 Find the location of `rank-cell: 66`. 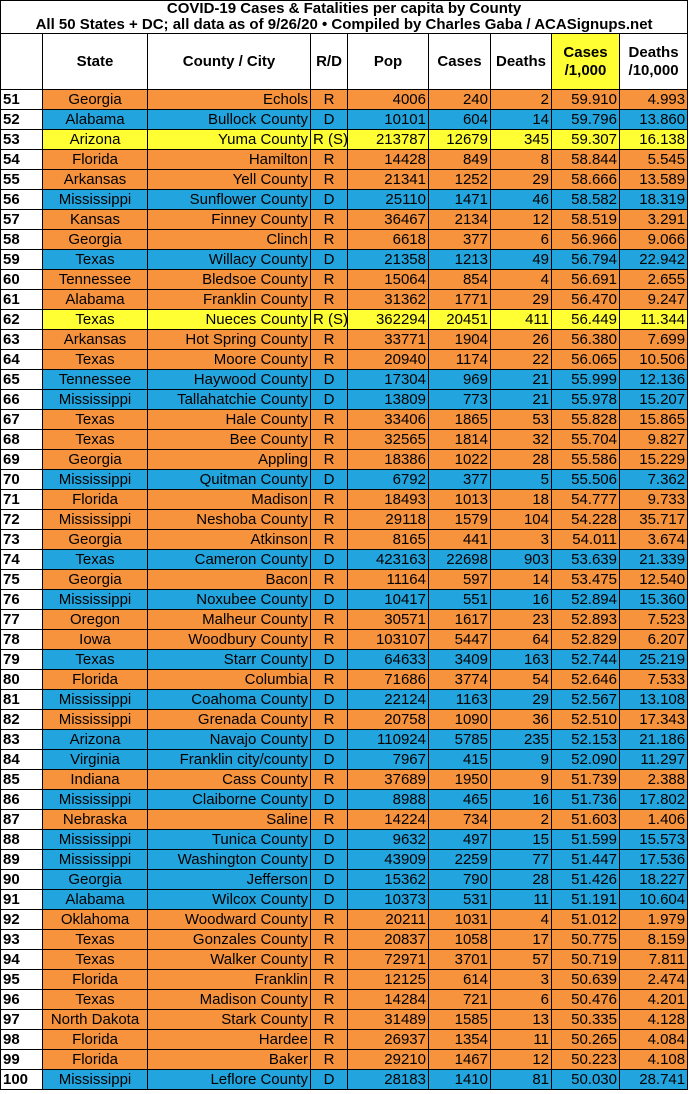

rank-cell: 66 is located at coordinates (21, 399).